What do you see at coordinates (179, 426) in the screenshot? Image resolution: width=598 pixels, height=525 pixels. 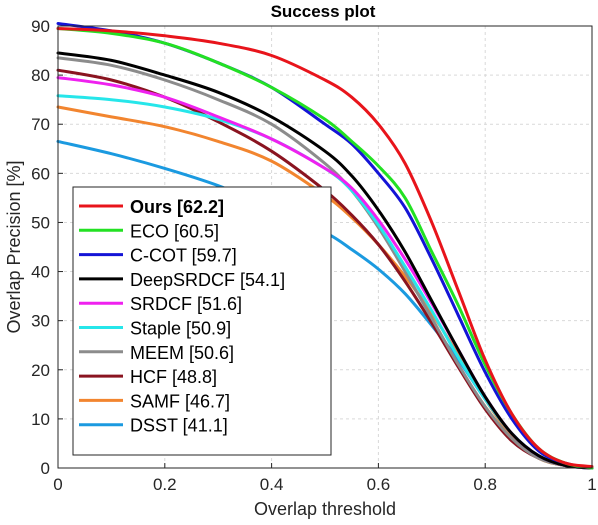 I see `legend-label-dsst: DSST [41.1]` at bounding box center [179, 426].